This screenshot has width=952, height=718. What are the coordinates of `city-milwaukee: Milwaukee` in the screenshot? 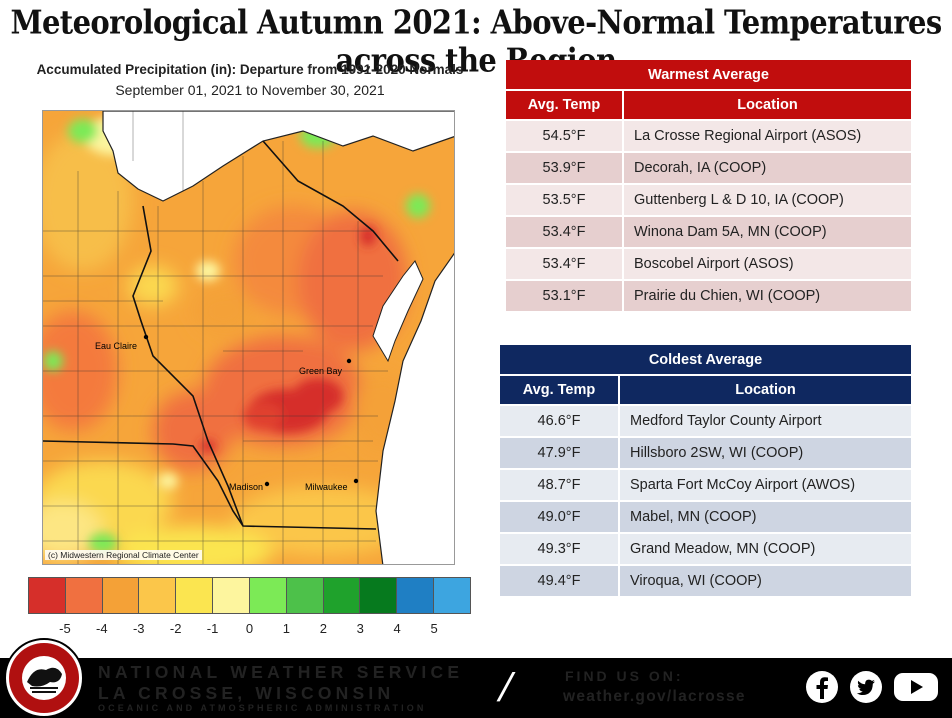 It's located at (326, 487).